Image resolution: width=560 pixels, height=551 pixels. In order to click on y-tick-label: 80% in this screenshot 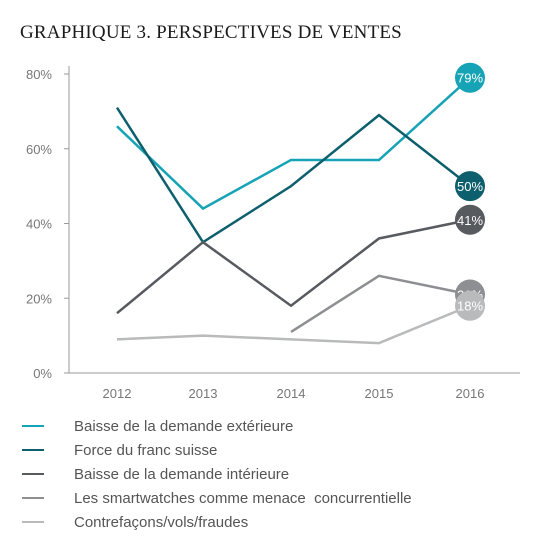, I will do `click(39, 74)`.